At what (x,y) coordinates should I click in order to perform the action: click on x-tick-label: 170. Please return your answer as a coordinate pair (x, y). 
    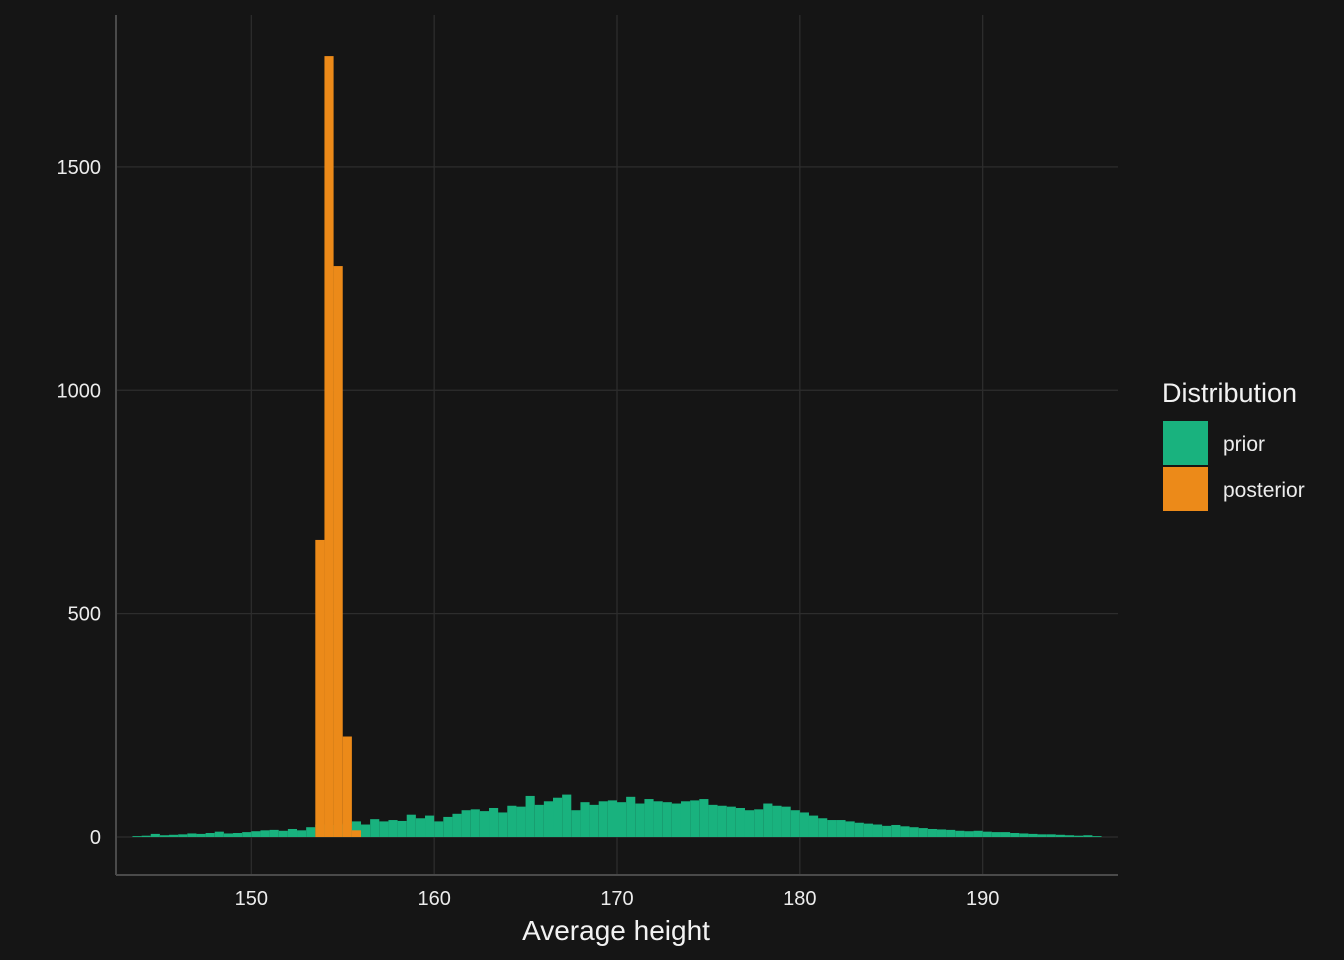
    Looking at the image, I should click on (616, 899).